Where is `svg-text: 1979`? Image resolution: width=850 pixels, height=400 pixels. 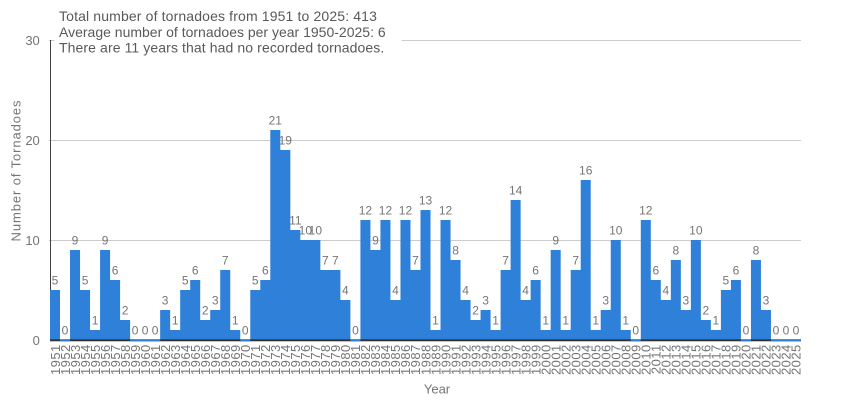
svg-text: 1979 is located at coordinates (335, 359).